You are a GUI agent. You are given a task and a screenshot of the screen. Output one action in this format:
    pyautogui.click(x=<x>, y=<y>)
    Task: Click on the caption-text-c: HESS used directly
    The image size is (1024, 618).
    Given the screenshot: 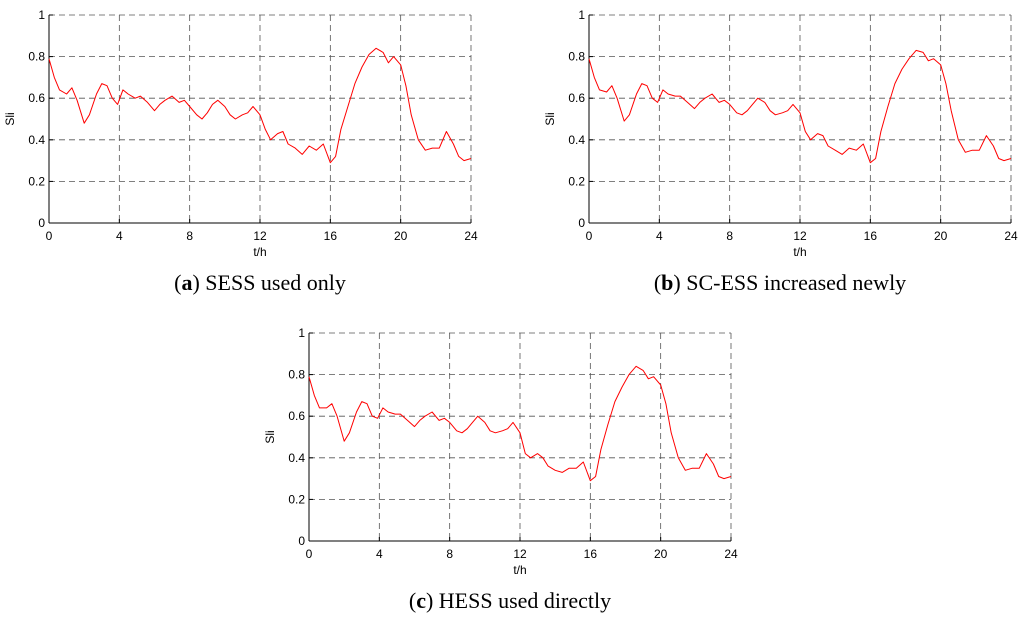 What is the action you would take?
    pyautogui.click(x=525, y=600)
    